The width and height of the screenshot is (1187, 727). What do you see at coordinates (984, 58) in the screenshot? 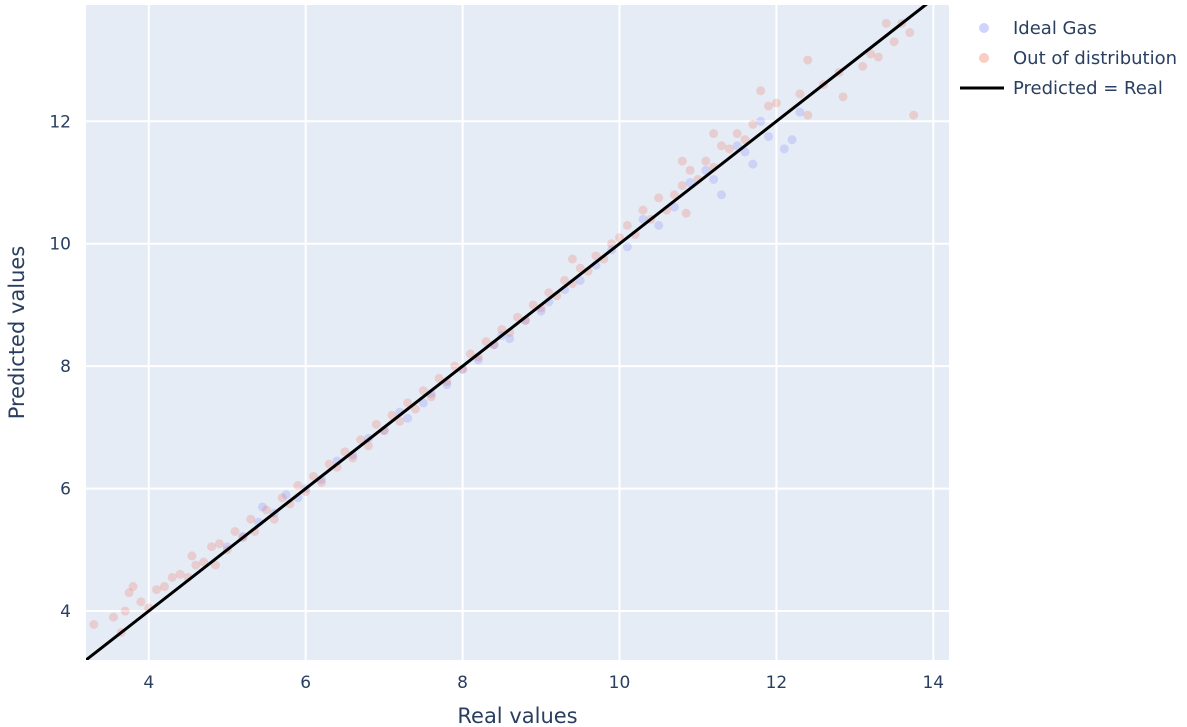
I see `legend-marker-symbol` at bounding box center [984, 58].